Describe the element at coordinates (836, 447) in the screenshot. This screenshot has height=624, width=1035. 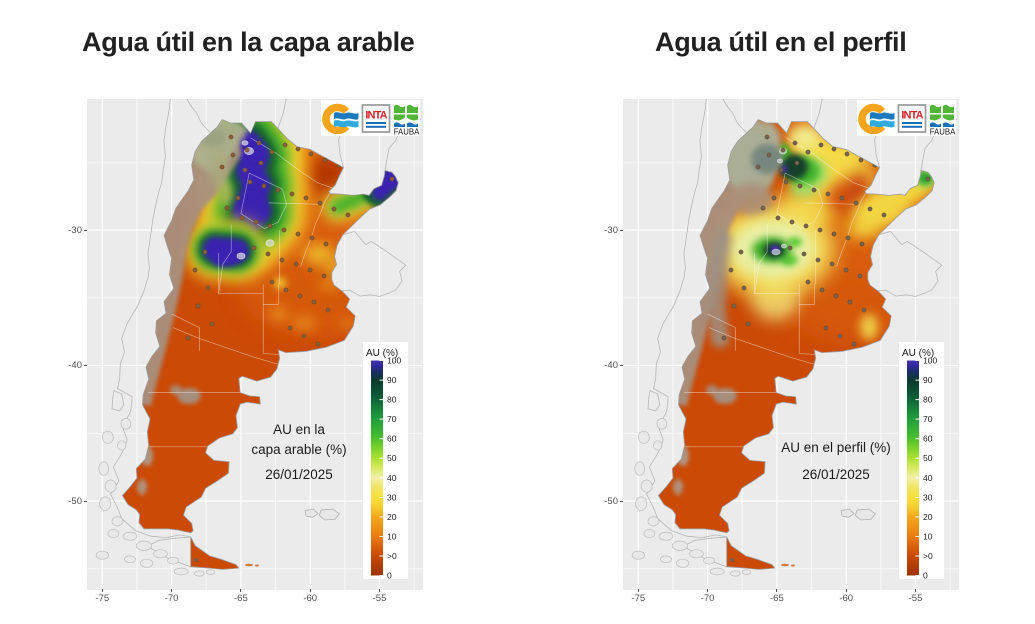
I see `svg-text: AU en el perfil (%)` at that location.